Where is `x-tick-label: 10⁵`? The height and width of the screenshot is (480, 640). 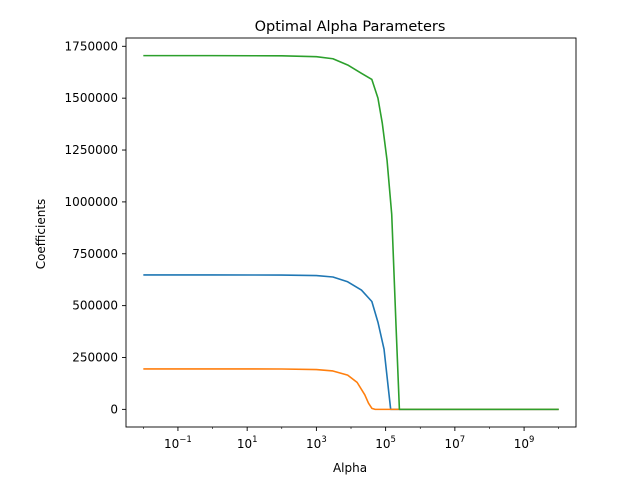 x-tick-label: 10⁵ is located at coordinates (385, 443).